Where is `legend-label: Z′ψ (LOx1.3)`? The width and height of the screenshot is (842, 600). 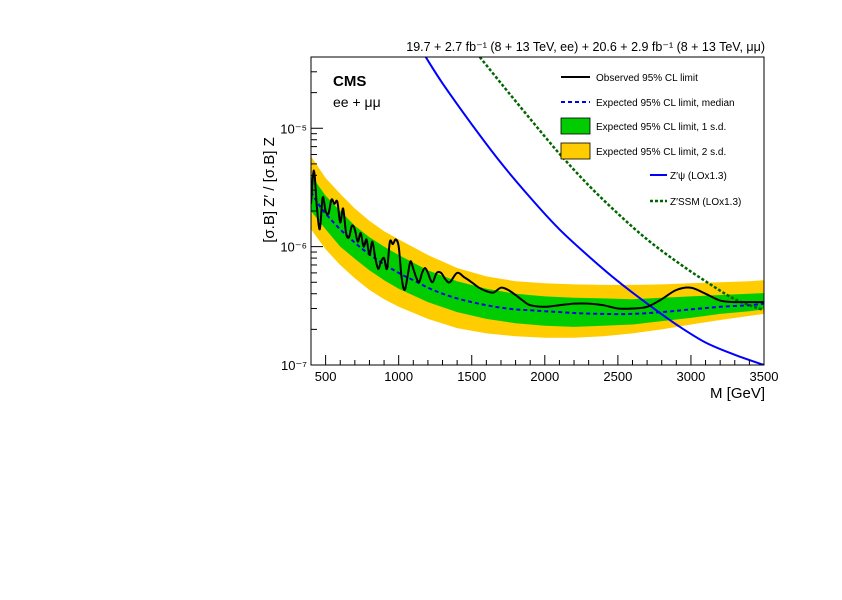
legend-label: Z′ψ (LOx1.3) is located at coordinates (698, 176).